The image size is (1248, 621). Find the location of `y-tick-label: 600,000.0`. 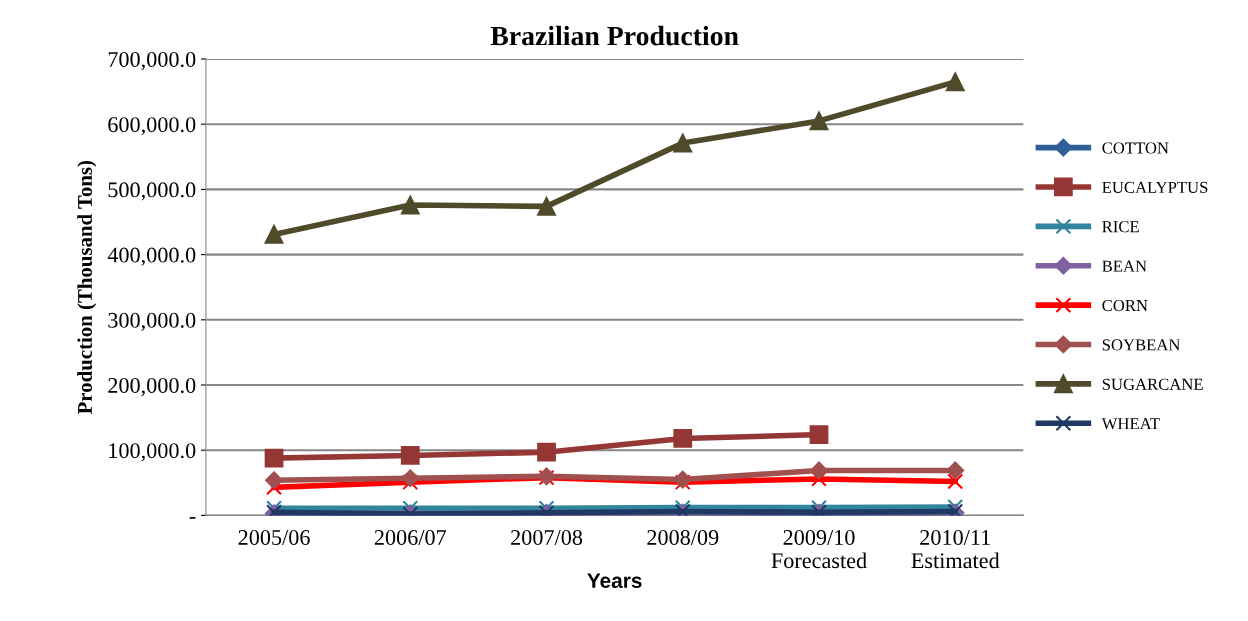

y-tick-label: 600,000.0 is located at coordinates (152, 126).